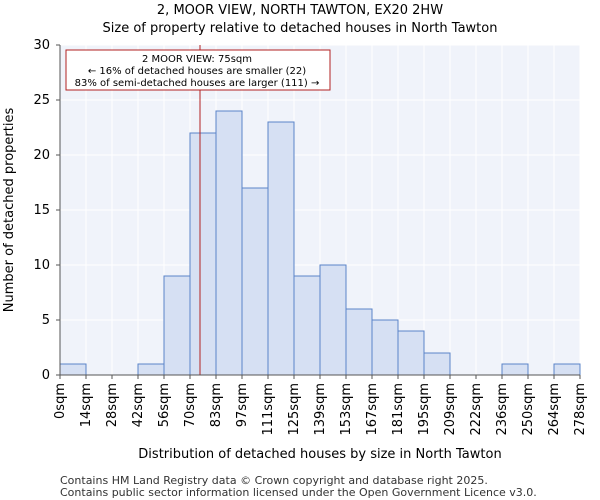  I want to click on bar-139sqm, so click(333, 320).